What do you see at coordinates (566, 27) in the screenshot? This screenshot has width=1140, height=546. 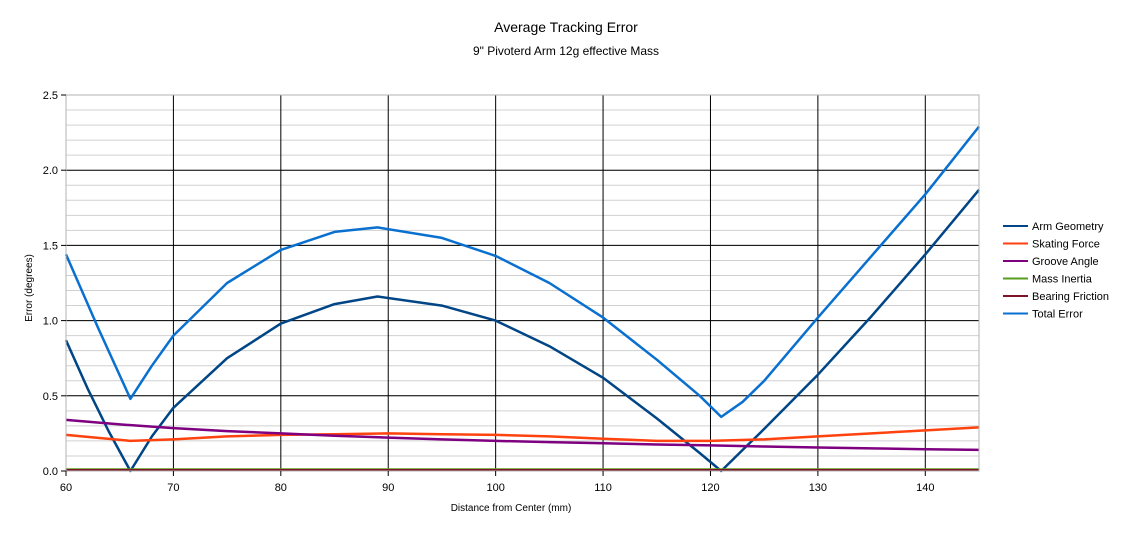 I see `chart-title: Average Tracking Error` at bounding box center [566, 27].